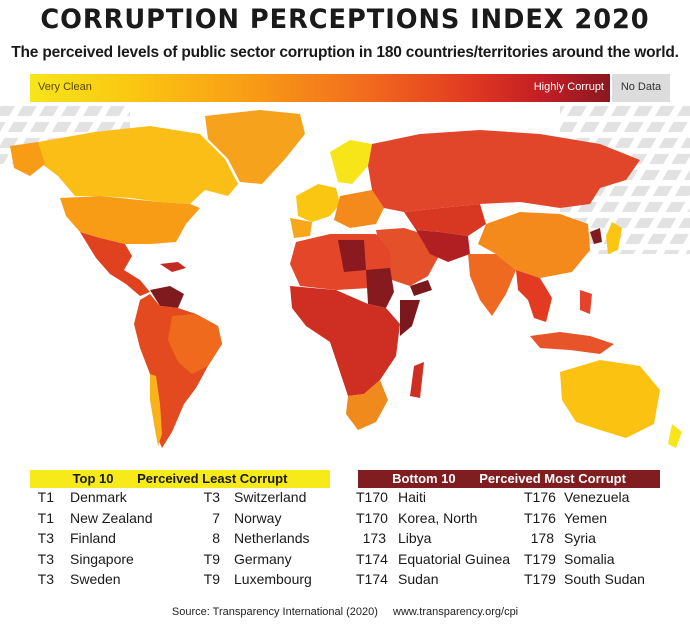 This screenshot has width=690, height=633. I want to click on list-item: 8 Netherlands, so click(270, 540).